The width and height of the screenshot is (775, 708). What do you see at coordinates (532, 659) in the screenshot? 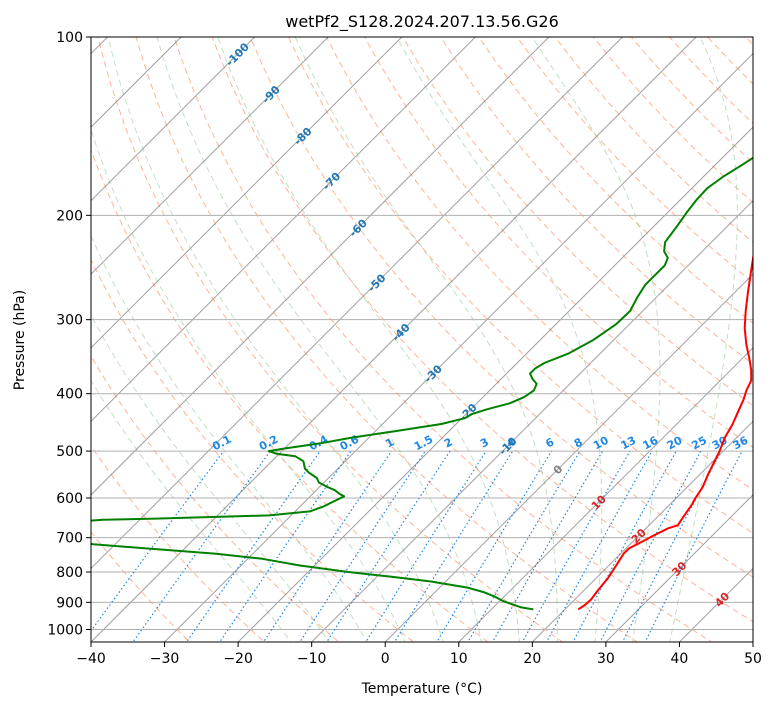
I see `x-tick-label: 20` at bounding box center [532, 659].